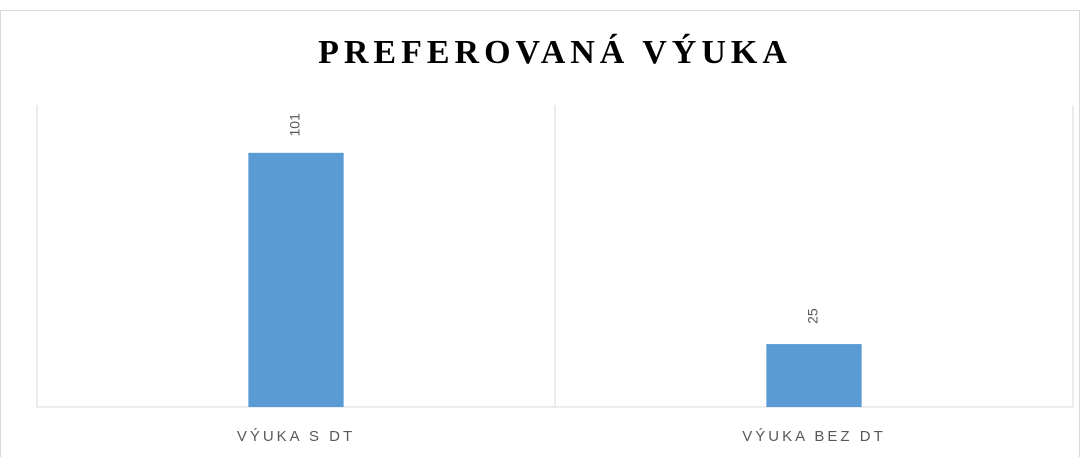 The image size is (1089, 457). I want to click on x-tick-label: VÝUKA BEZ DT, so click(814, 436).